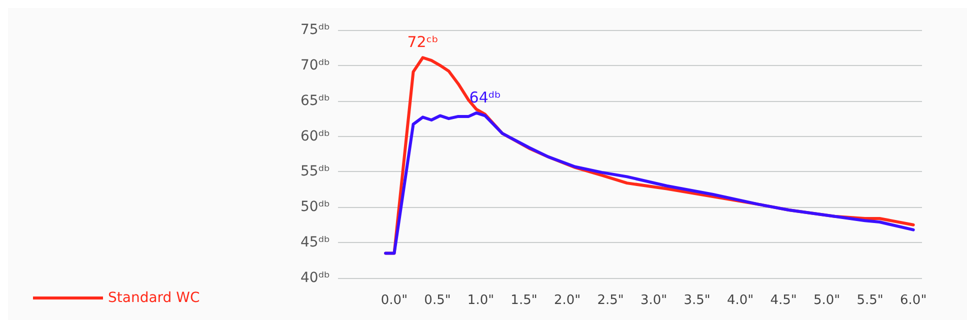  Describe the element at coordinates (315, 30) in the screenshot. I see `y-tick-label: 75ᵈᵇ` at that location.